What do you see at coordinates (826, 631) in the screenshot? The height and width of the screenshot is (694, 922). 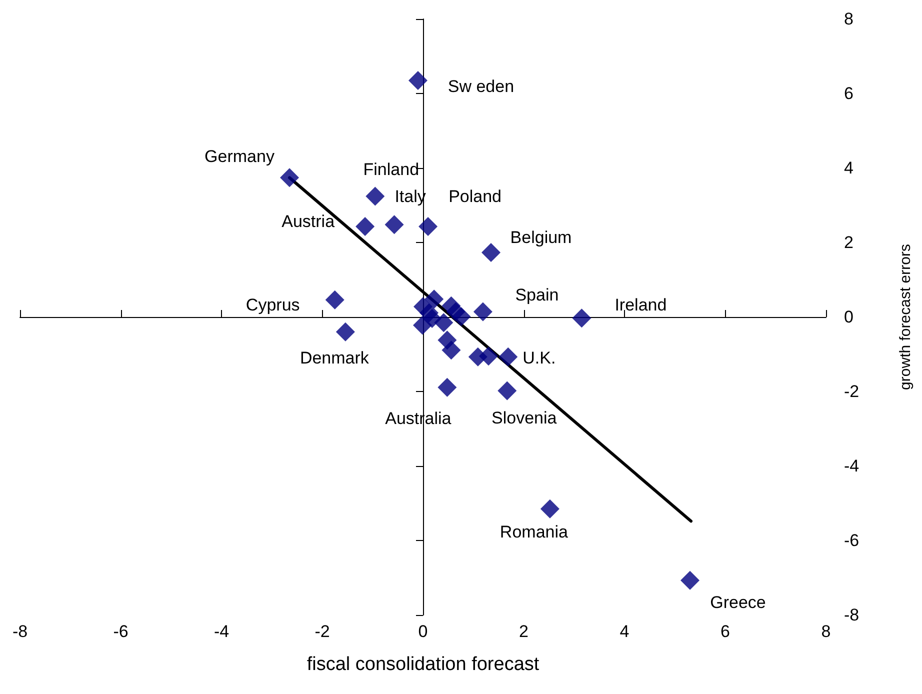 I see `x-tick-label: 8` at bounding box center [826, 631].